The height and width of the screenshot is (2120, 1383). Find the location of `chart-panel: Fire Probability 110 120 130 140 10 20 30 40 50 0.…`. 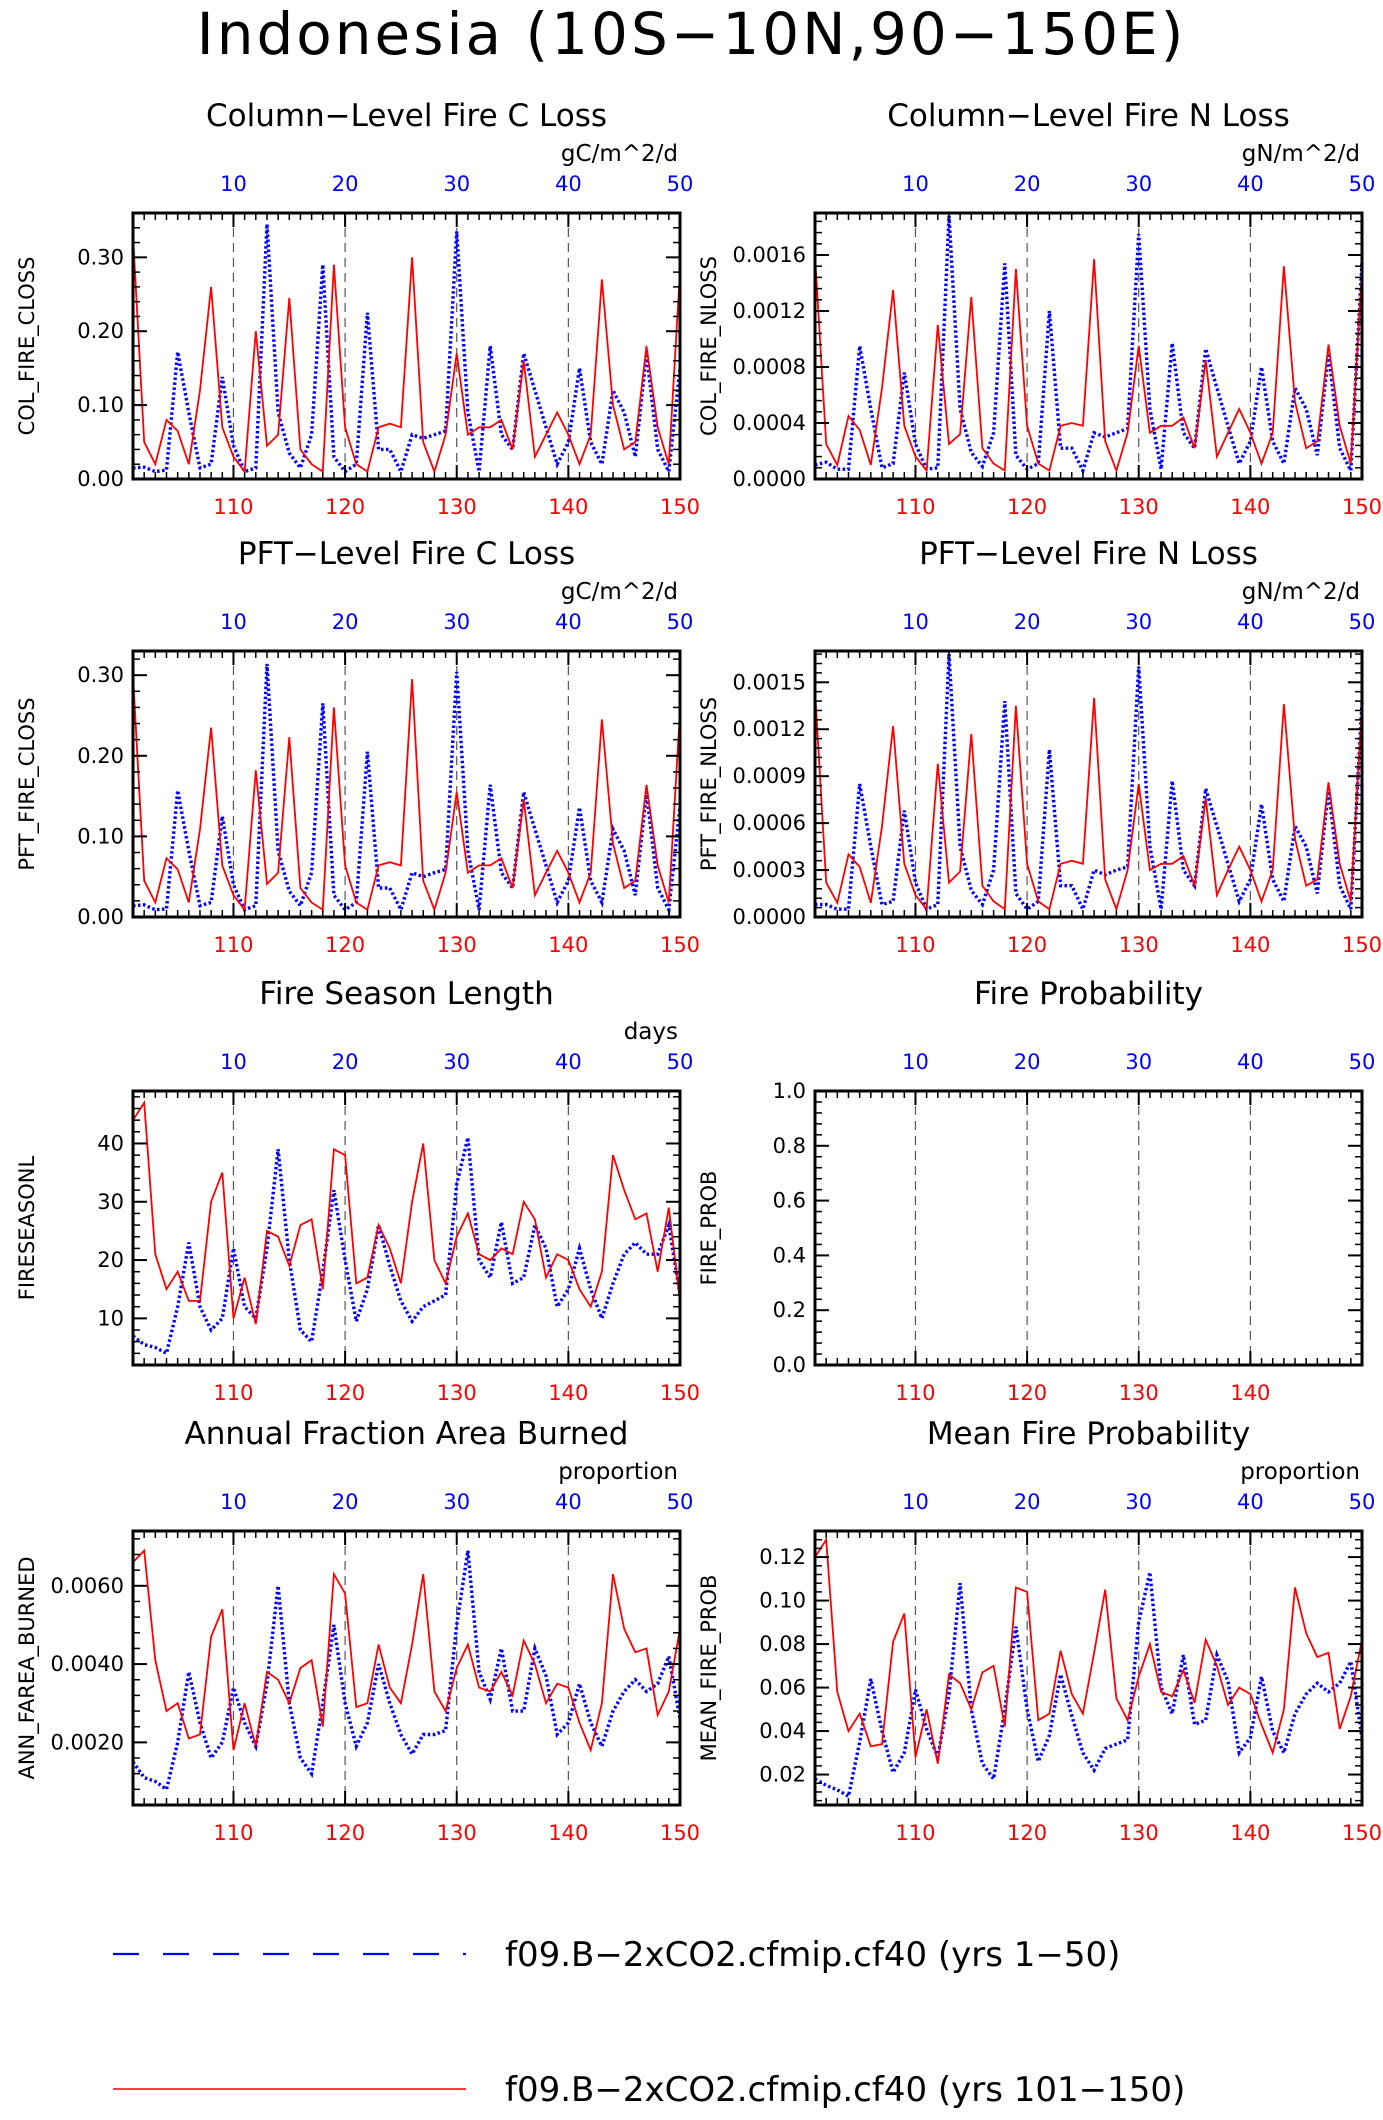

chart-panel: Fire Probability 110 120 130 140 10 20 30 40 50 0.… is located at coordinates (1036, 1190).